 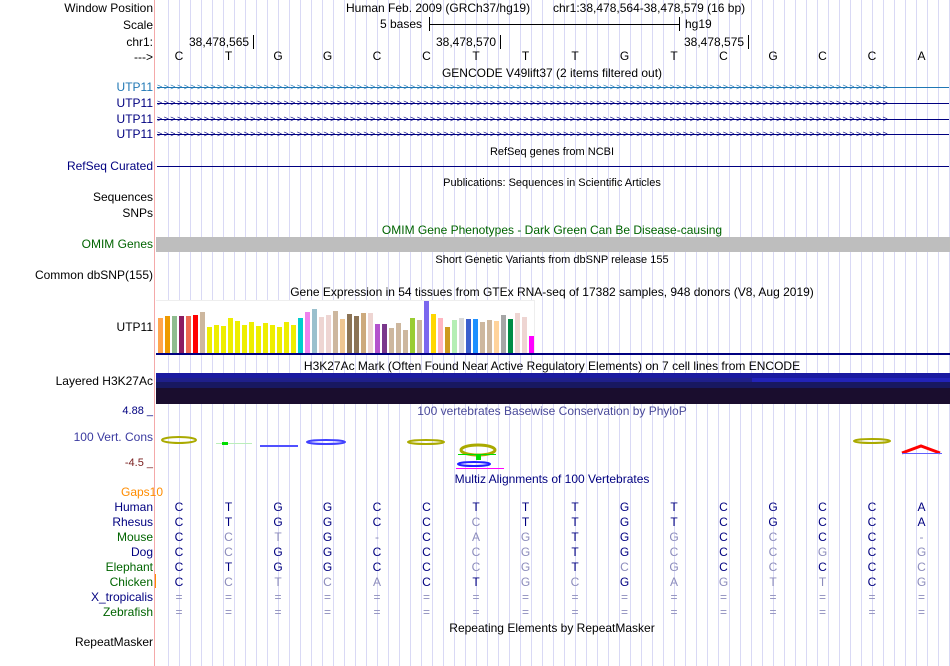 I want to click on gaps-label: Gaps10, so click(x=142, y=492).